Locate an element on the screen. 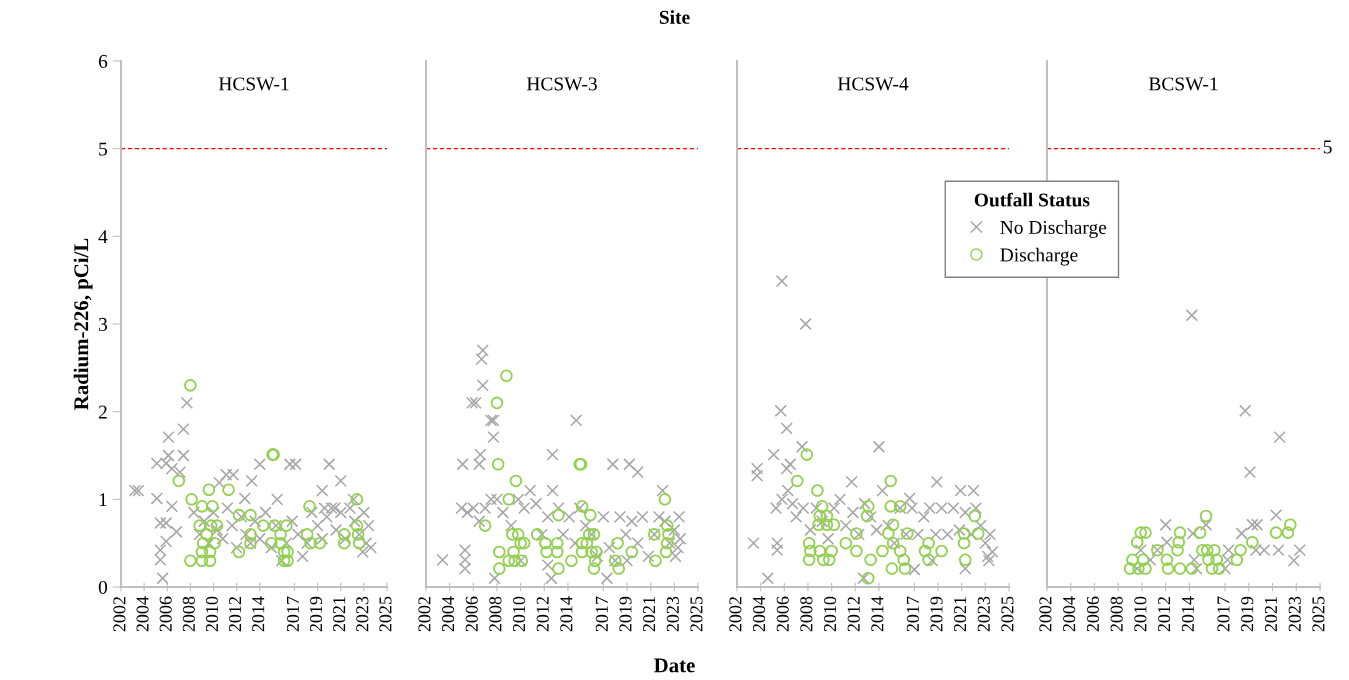  y-tick-label: 4 is located at coordinates (103, 237).